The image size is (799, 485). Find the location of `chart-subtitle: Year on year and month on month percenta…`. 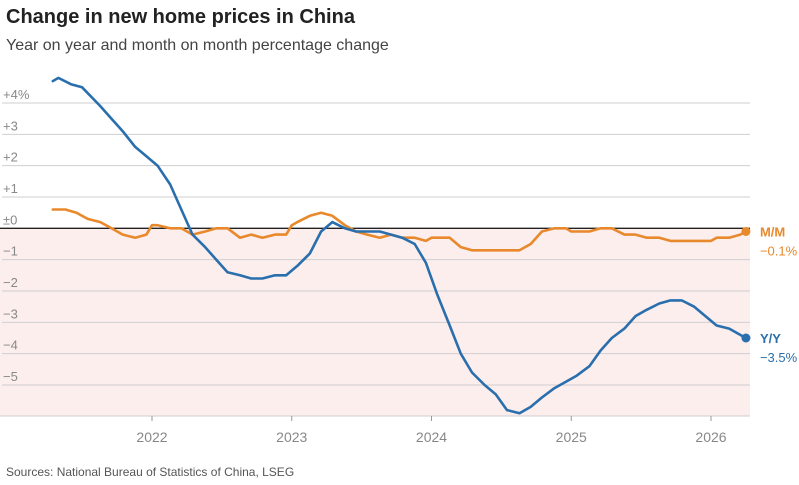

chart-subtitle: Year on year and month on month percenta… is located at coordinates (197, 45).